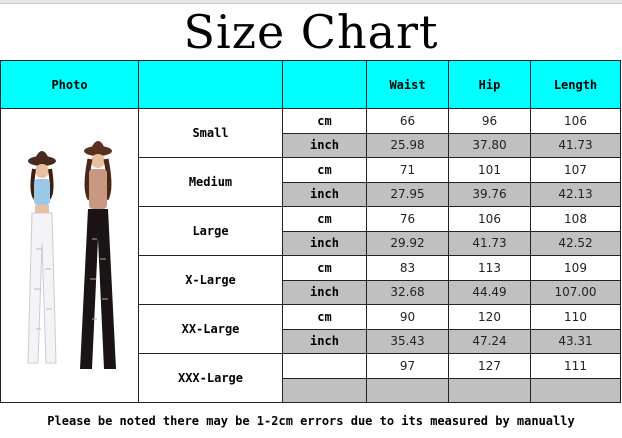 Image resolution: width=622 pixels, height=438 pixels. What do you see at coordinates (575, 268) in the screenshot?
I see `length-cell: 109` at bounding box center [575, 268].